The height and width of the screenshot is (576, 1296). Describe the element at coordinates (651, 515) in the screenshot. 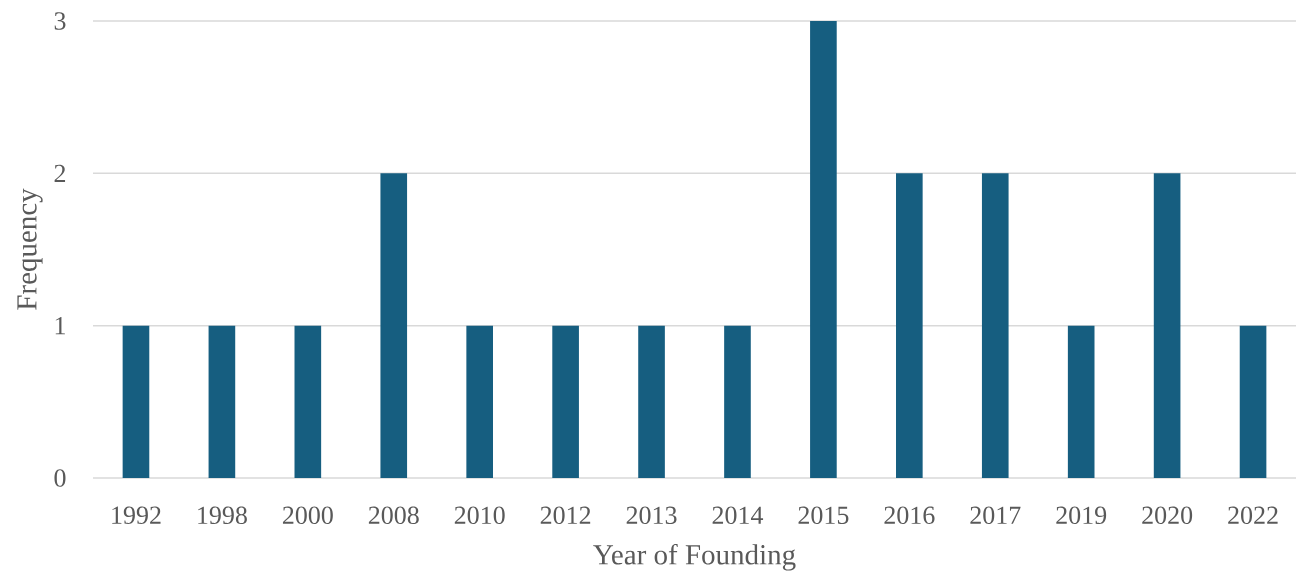

I see `x-tick-label: 2013` at that location.